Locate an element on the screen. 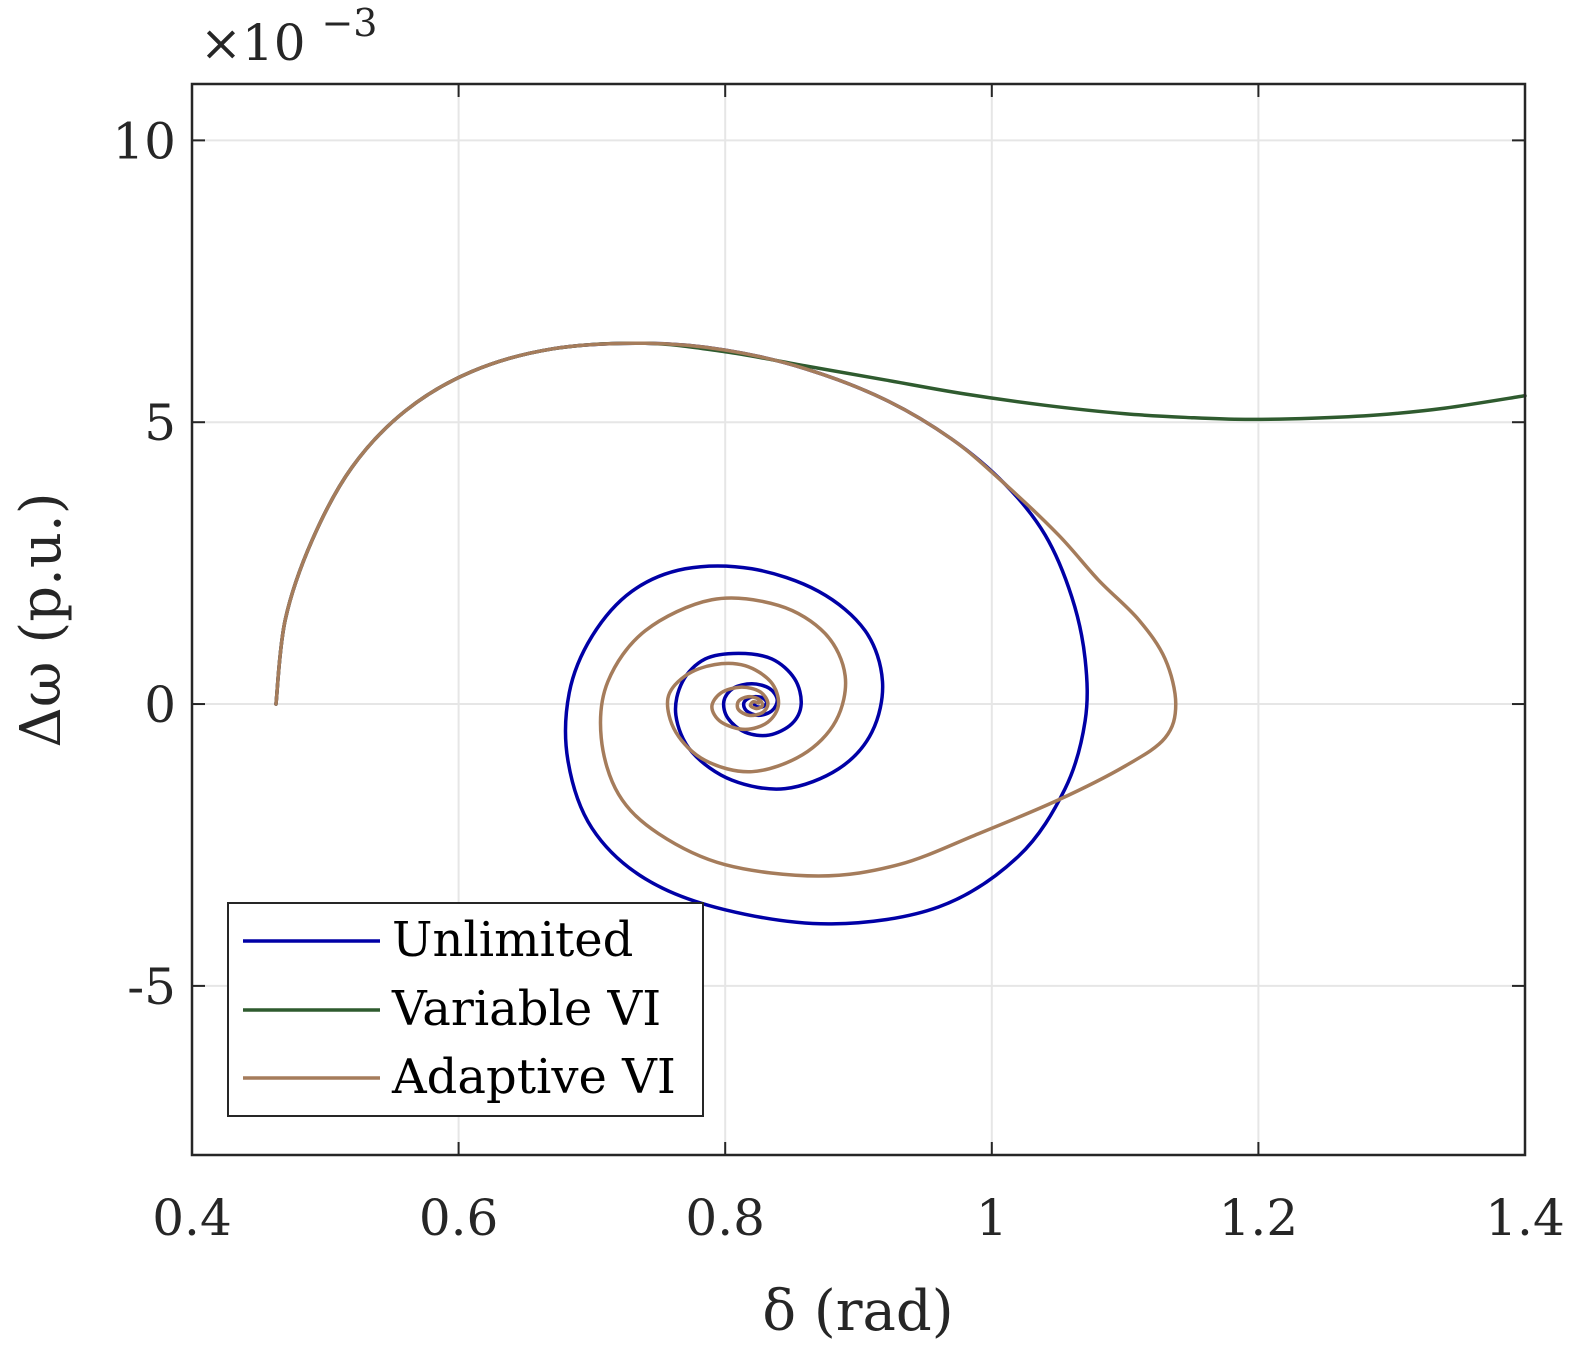 This screenshot has height=1358, width=1577. y-multiplier-base: ×10 is located at coordinates (253, 43).